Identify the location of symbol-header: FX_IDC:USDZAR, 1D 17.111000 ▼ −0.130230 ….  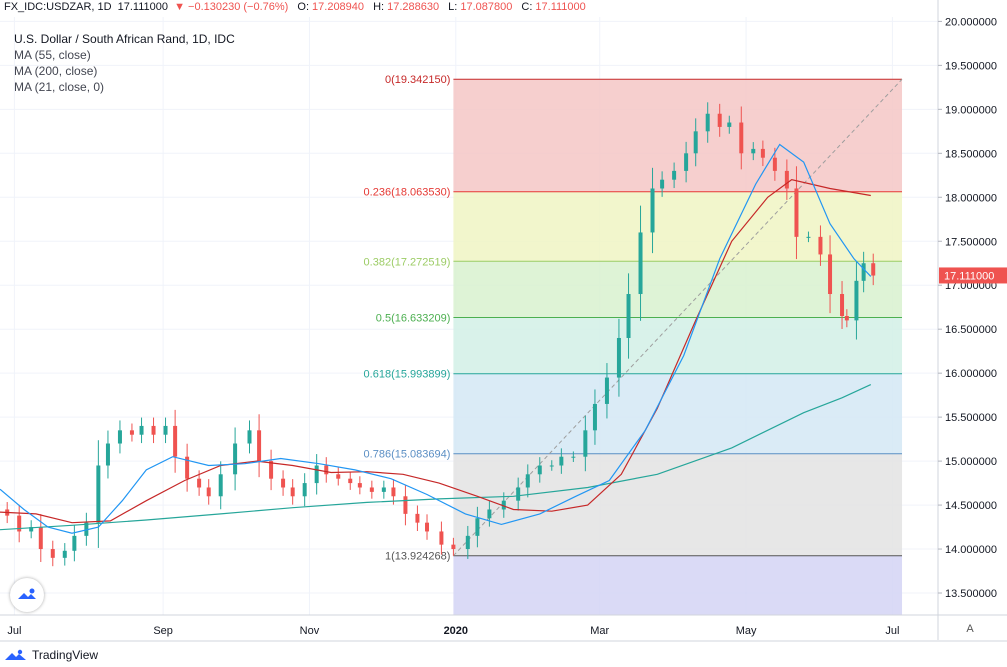
(298, 7).